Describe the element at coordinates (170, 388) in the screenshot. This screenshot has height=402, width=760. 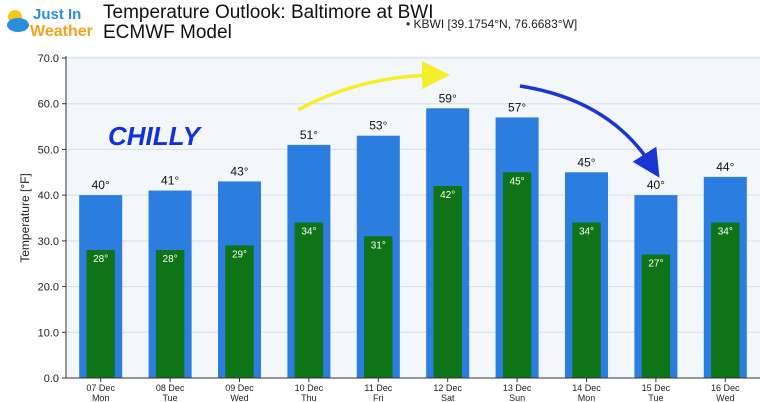
I see `x-tick-date: 08 Dec` at that location.